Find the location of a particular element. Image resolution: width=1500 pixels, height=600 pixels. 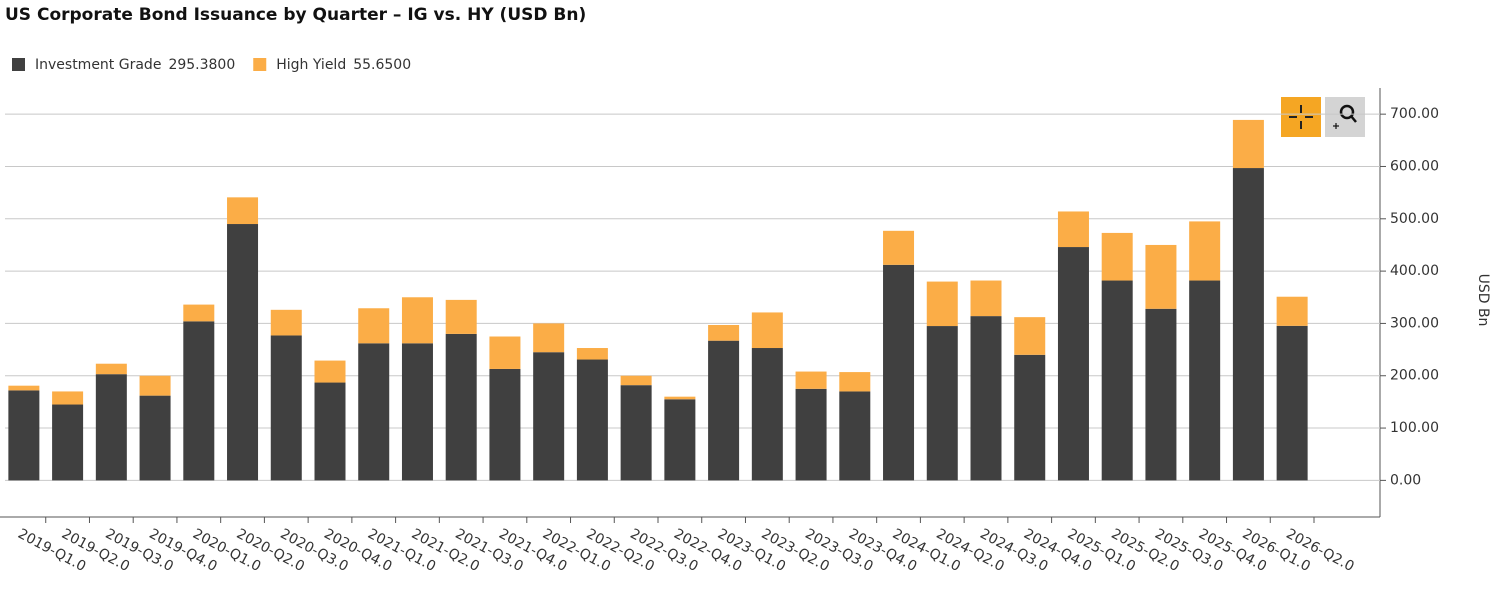

crosshair-button is located at coordinates (1301, 117).